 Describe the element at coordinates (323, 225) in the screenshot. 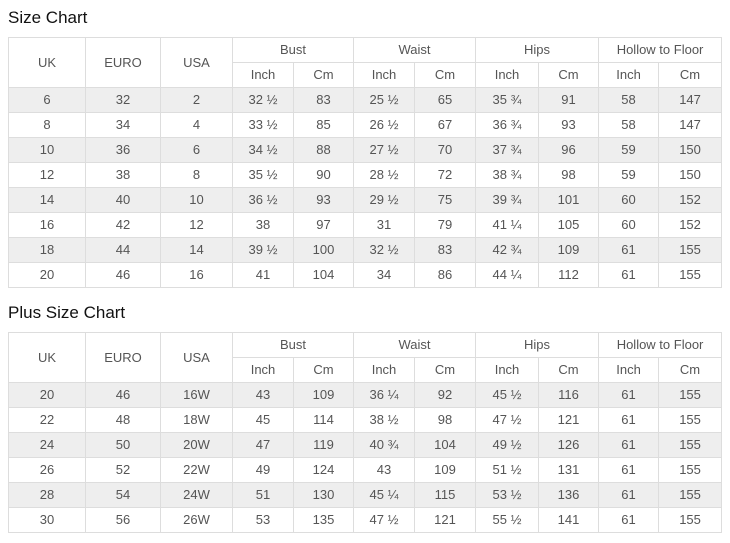

I see `table-cell: 97` at that location.